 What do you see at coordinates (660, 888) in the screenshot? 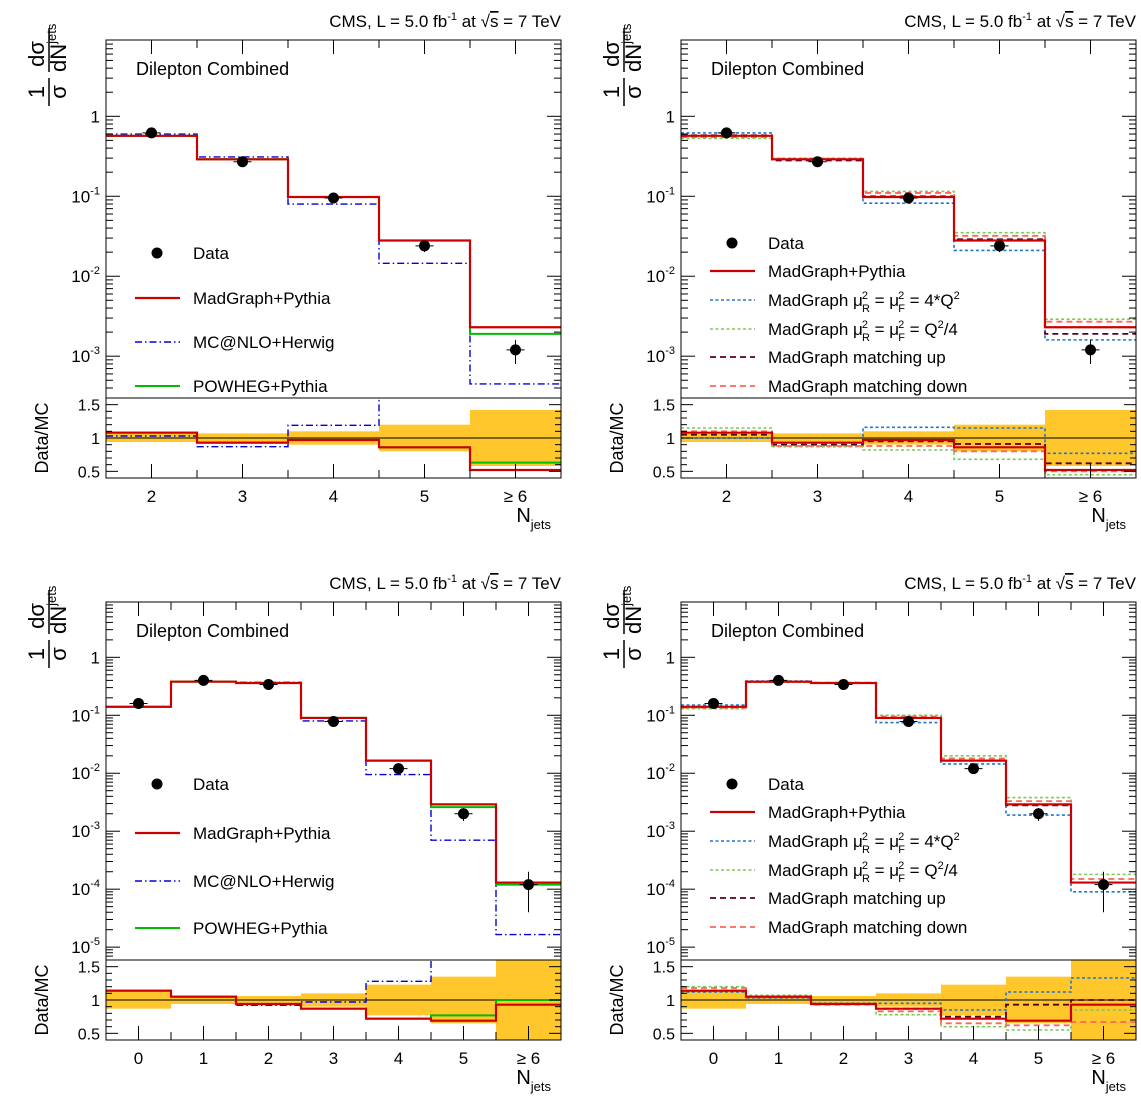
I see `y-tick-label: 10⁻⁴` at bounding box center [660, 888].